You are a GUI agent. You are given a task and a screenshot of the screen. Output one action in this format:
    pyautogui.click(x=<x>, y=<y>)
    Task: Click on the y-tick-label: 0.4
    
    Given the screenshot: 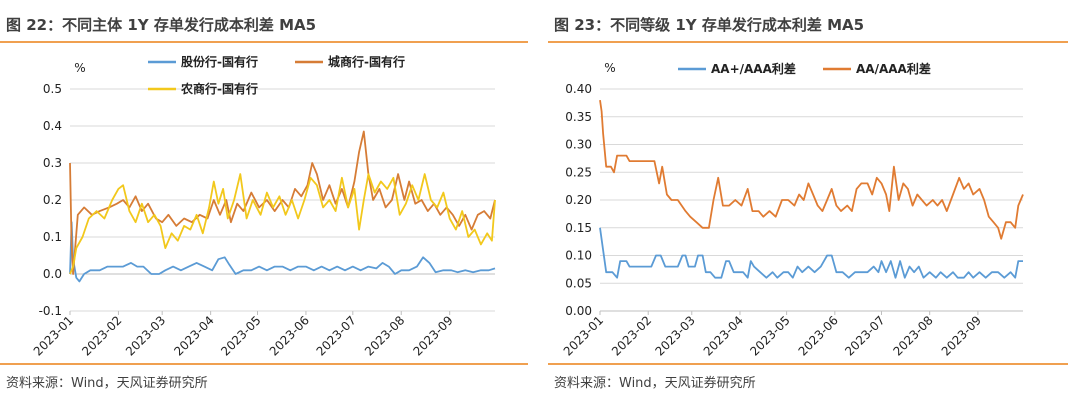 What is the action you would take?
    pyautogui.click(x=52, y=126)
    